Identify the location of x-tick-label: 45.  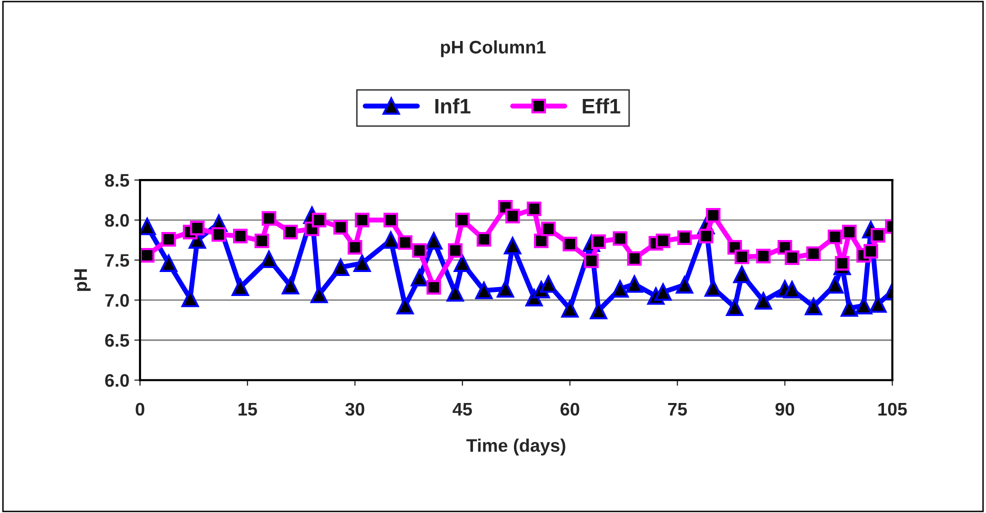
(462, 409).